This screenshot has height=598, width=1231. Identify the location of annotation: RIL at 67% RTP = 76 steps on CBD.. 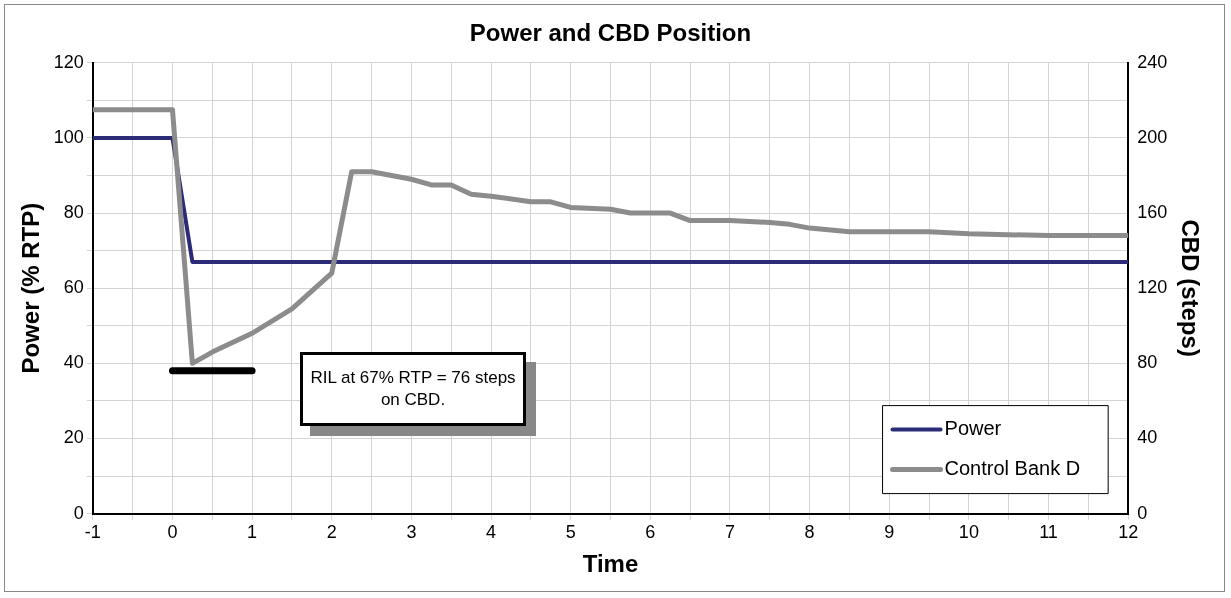
(413, 389).